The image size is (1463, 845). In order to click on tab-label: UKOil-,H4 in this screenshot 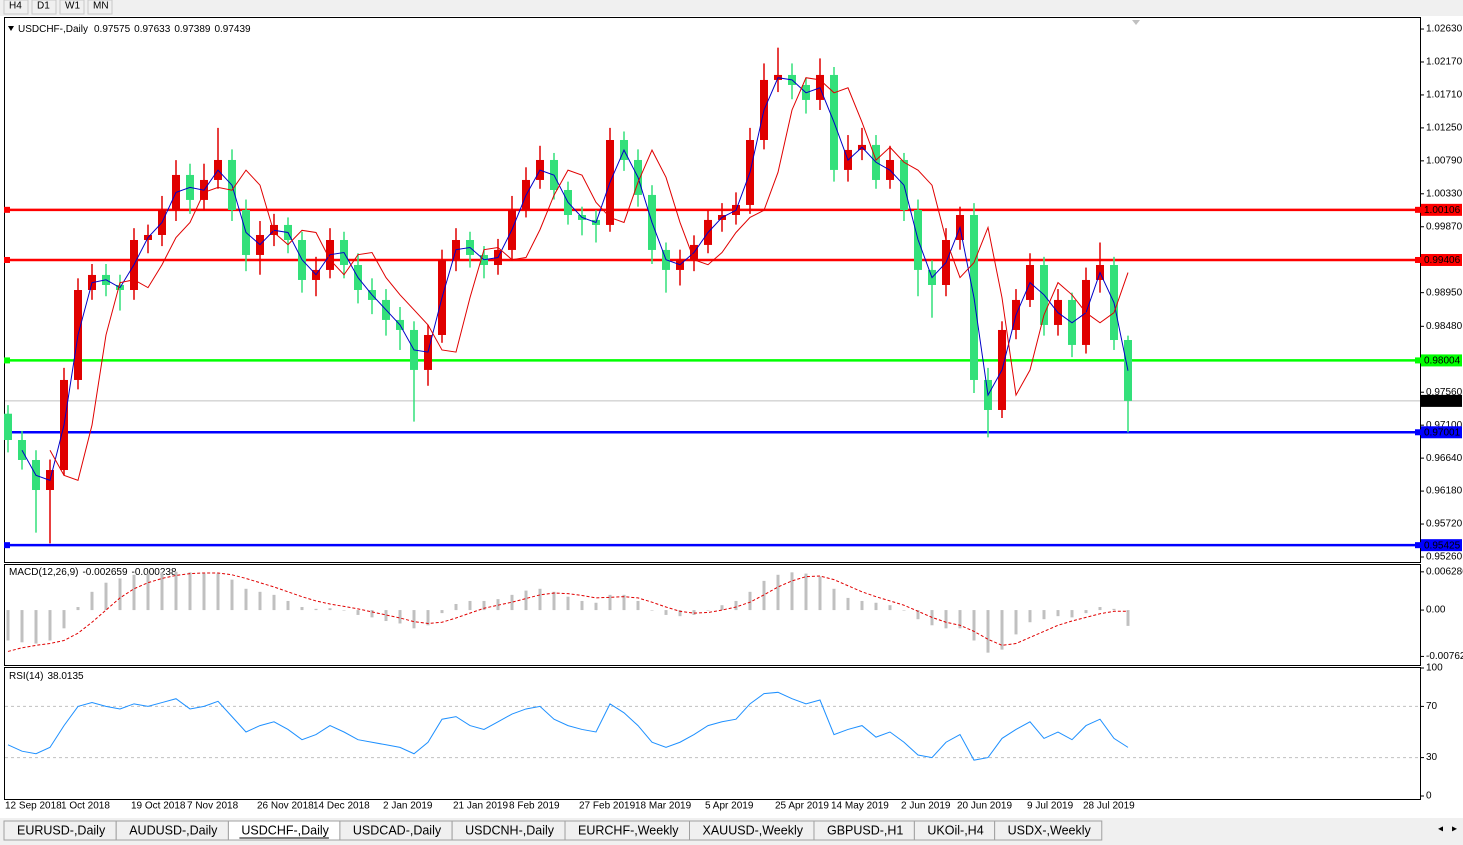, I will do `click(955, 830)`.